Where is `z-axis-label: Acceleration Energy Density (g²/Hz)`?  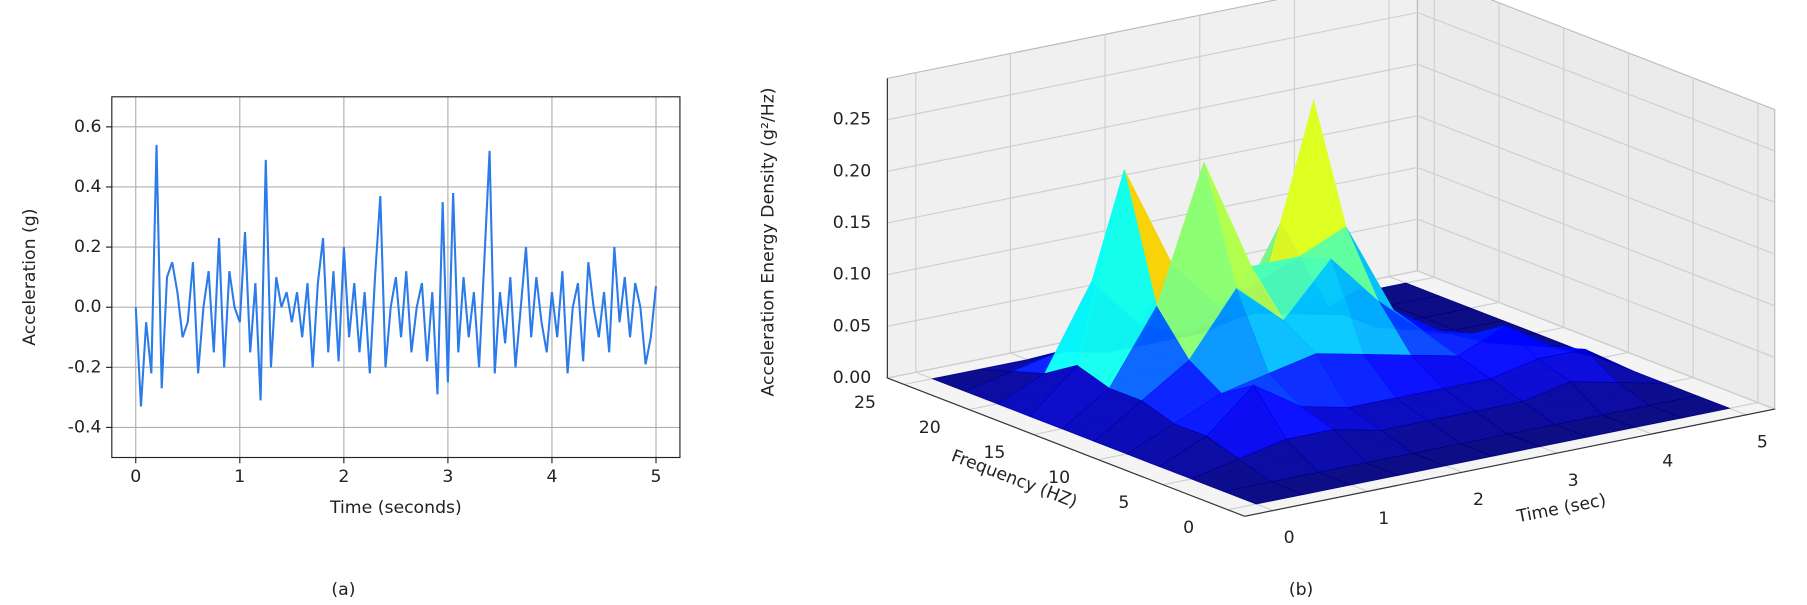 z-axis-label: Acceleration Energy Density (g²/Hz) is located at coordinates (769, 241).